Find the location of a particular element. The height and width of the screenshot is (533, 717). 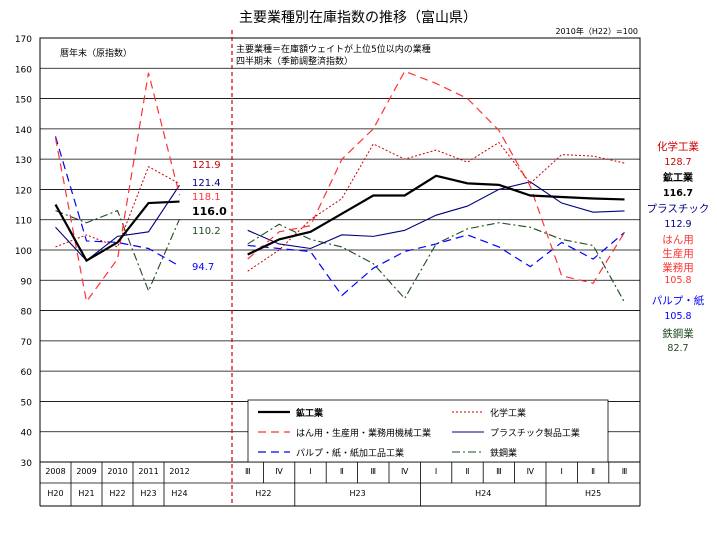

annual-end-label: 116.0 is located at coordinates (209, 211).